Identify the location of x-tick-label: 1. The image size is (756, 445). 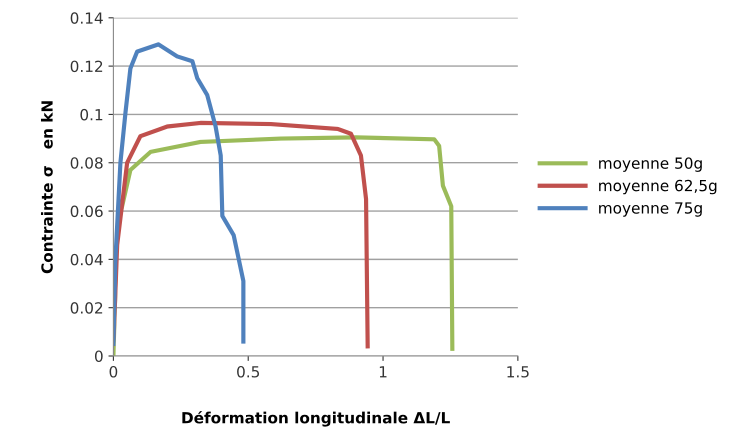
(383, 372).